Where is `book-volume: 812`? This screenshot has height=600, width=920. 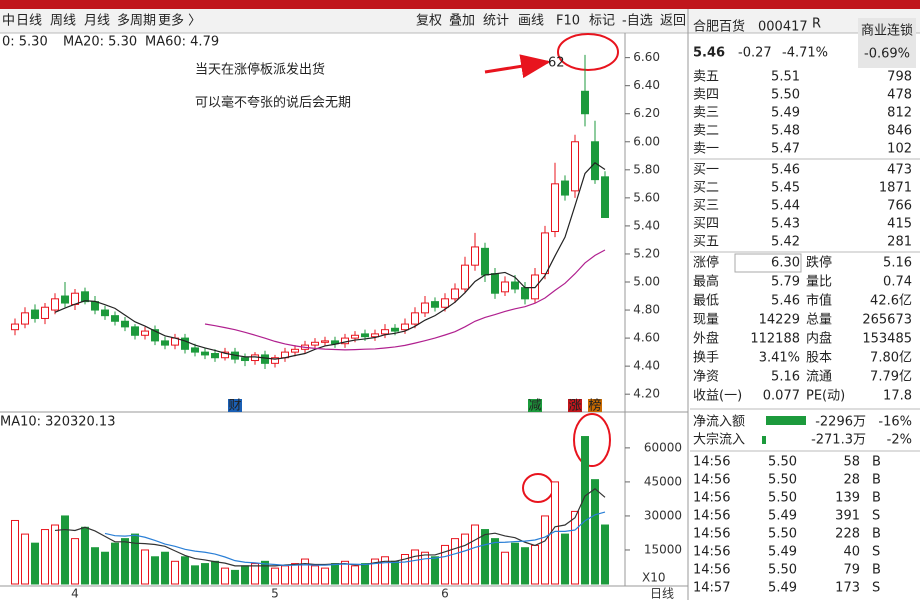
book-volume: 812 is located at coordinates (899, 113).